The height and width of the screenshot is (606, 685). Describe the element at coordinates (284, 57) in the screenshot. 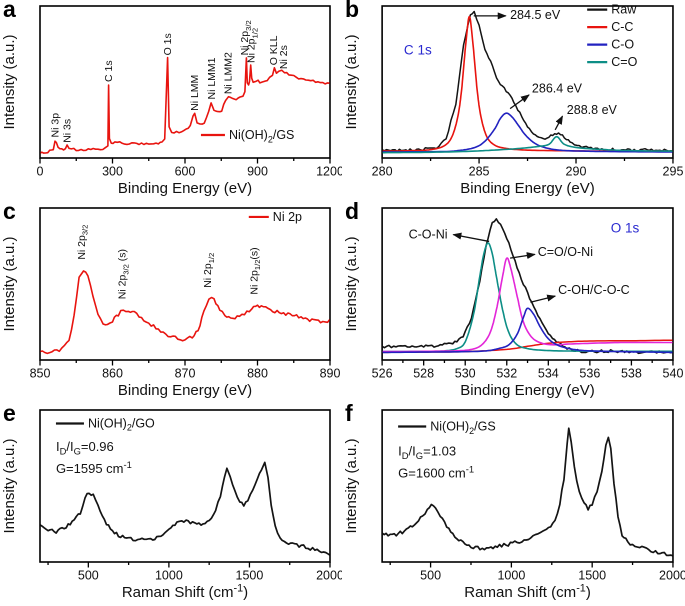

I see `svg-text: Ni 2s` at that location.